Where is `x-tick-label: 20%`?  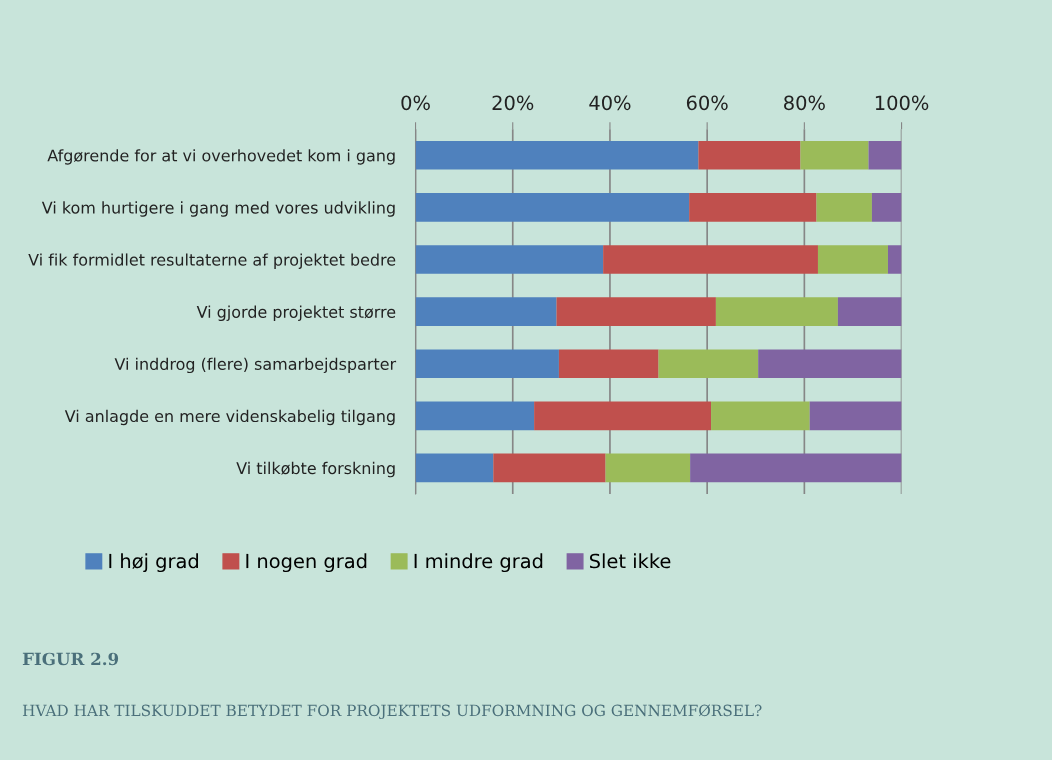 x-tick-label: 20% is located at coordinates (513, 103).